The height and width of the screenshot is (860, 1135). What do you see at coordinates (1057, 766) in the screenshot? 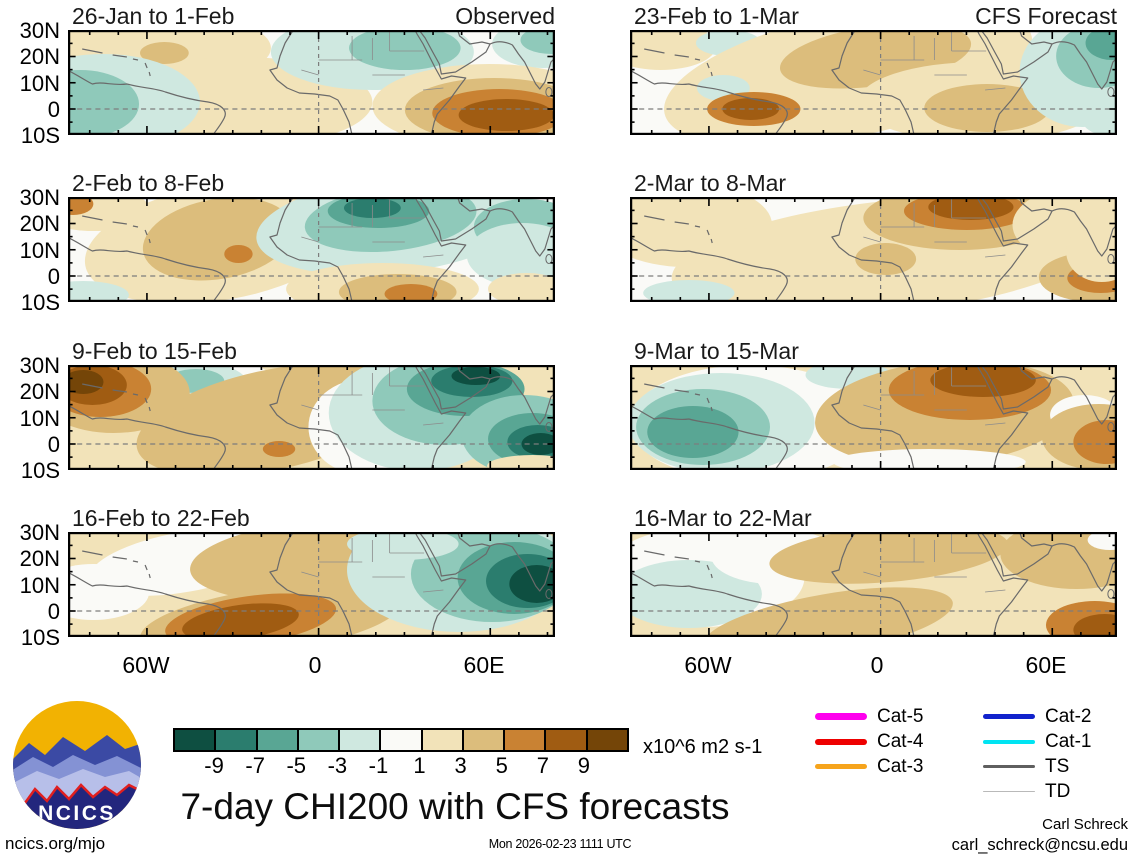
I see `legend-label: TS` at bounding box center [1057, 766].